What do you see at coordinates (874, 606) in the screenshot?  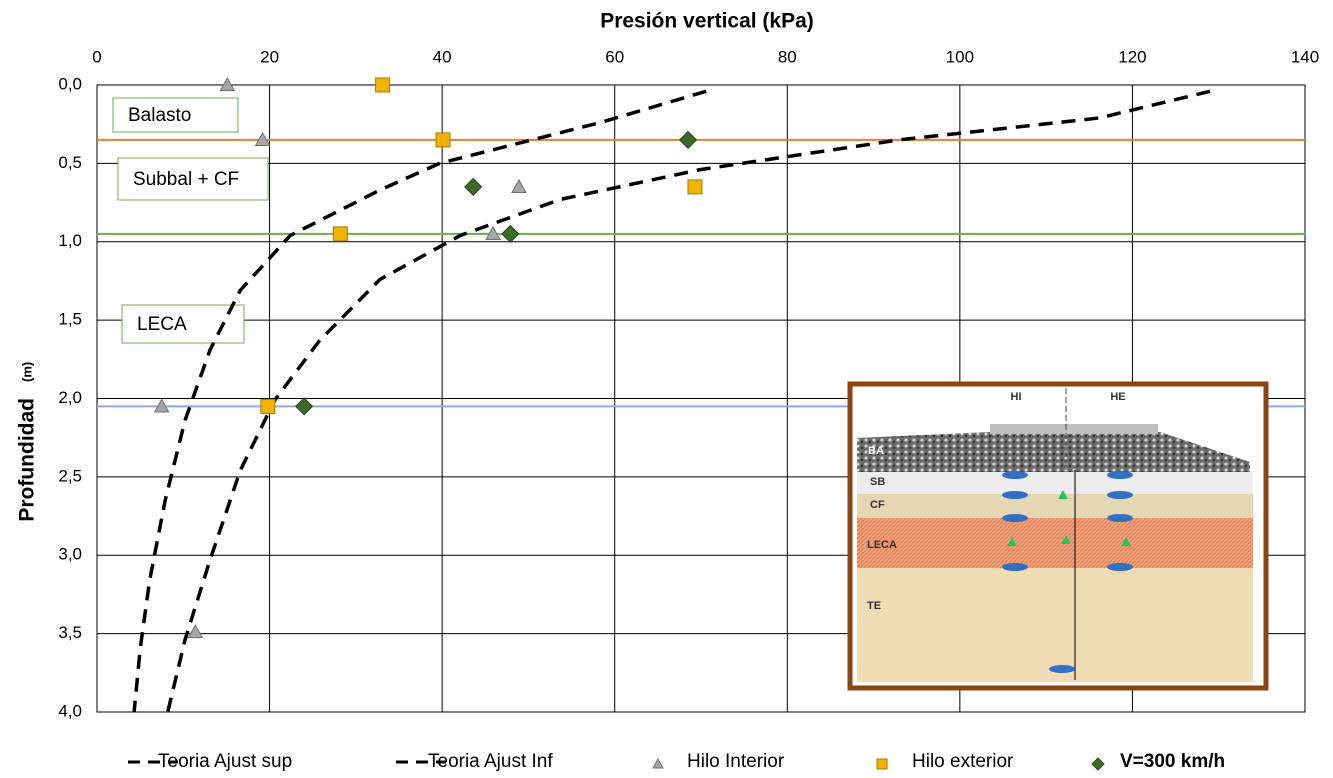 I see `inset-label: TE` at bounding box center [874, 606].